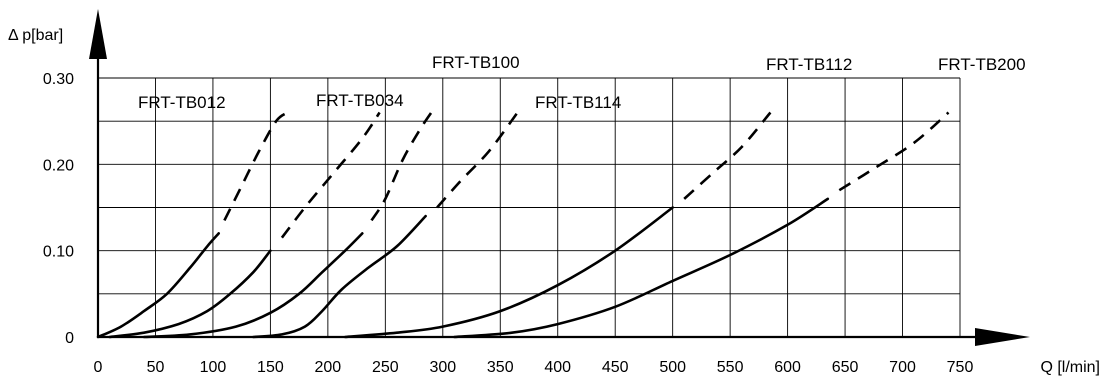  What do you see at coordinates (477, 160) in the screenshot?
I see `series-frt-tb114-dashed` at bounding box center [477, 160].